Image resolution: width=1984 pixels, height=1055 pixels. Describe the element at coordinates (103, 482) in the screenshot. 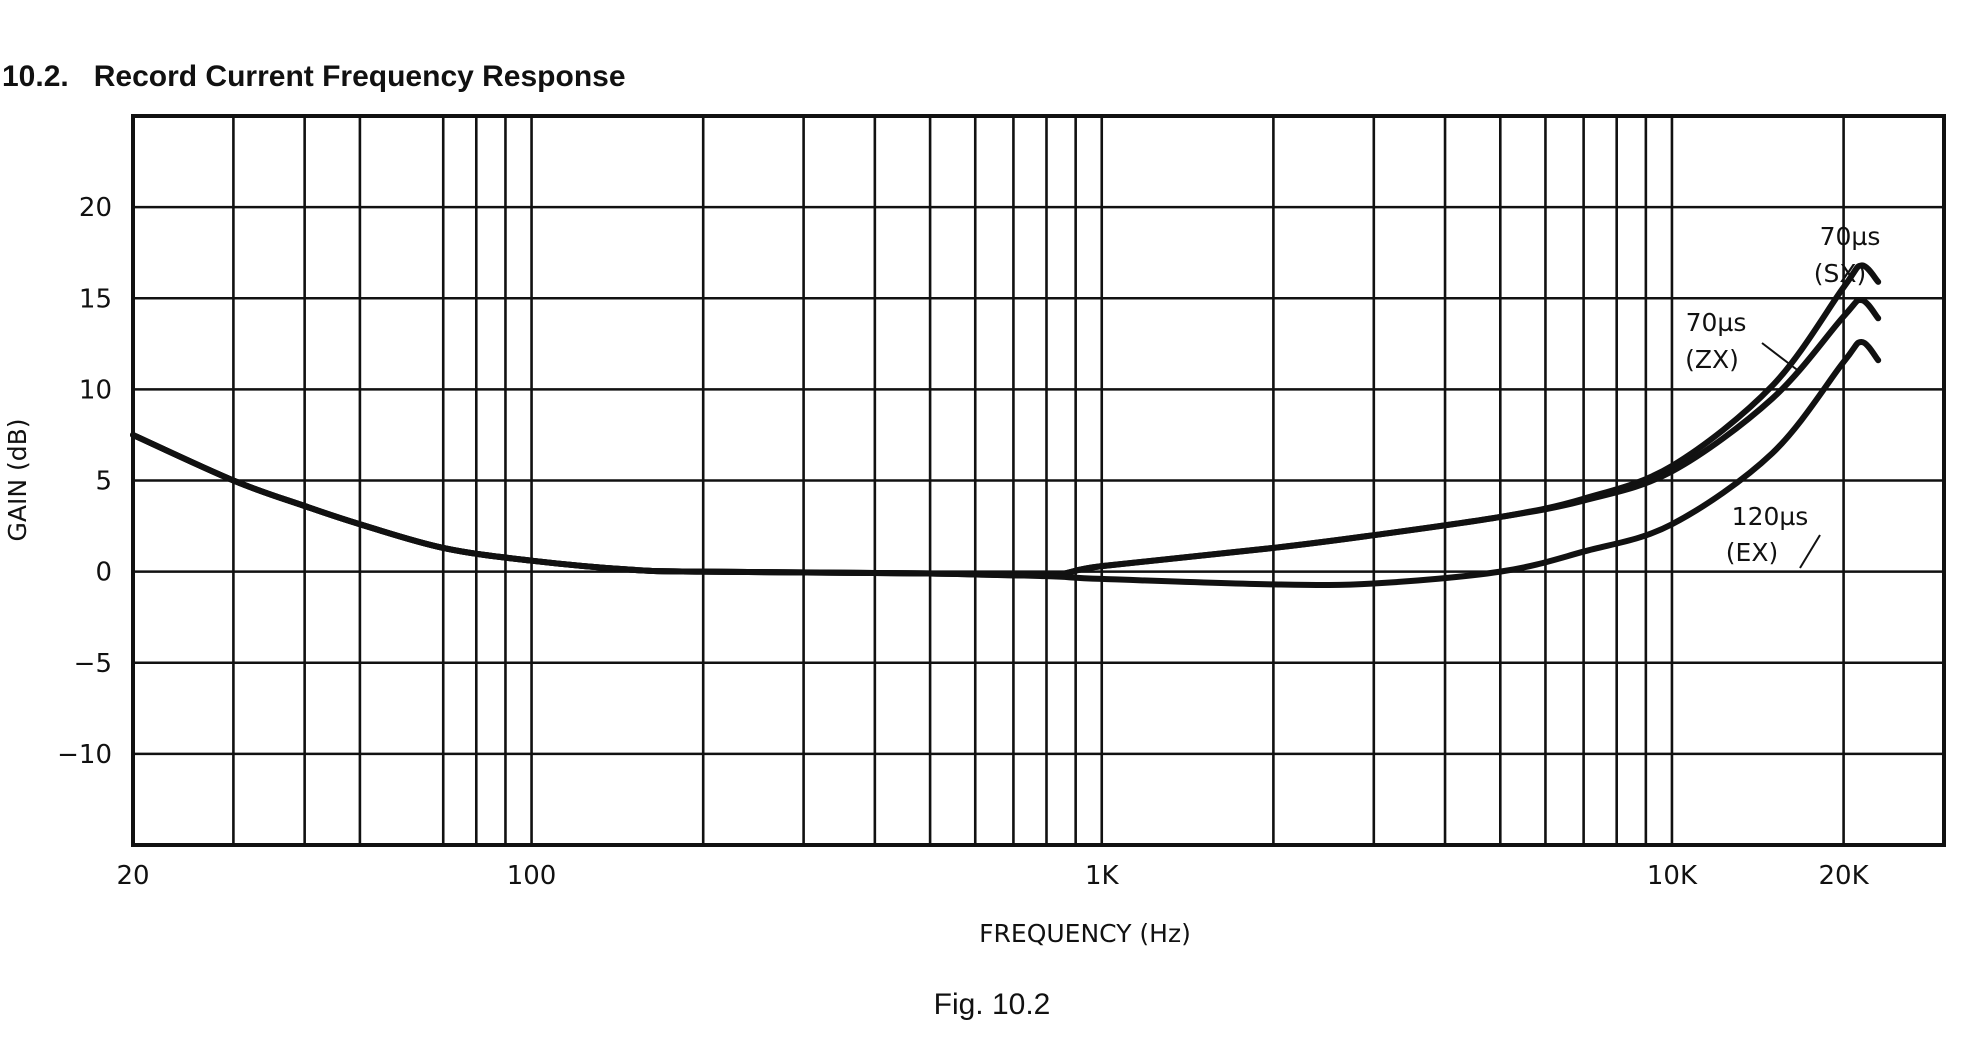

I see `y-tick-label: 5` at that location.